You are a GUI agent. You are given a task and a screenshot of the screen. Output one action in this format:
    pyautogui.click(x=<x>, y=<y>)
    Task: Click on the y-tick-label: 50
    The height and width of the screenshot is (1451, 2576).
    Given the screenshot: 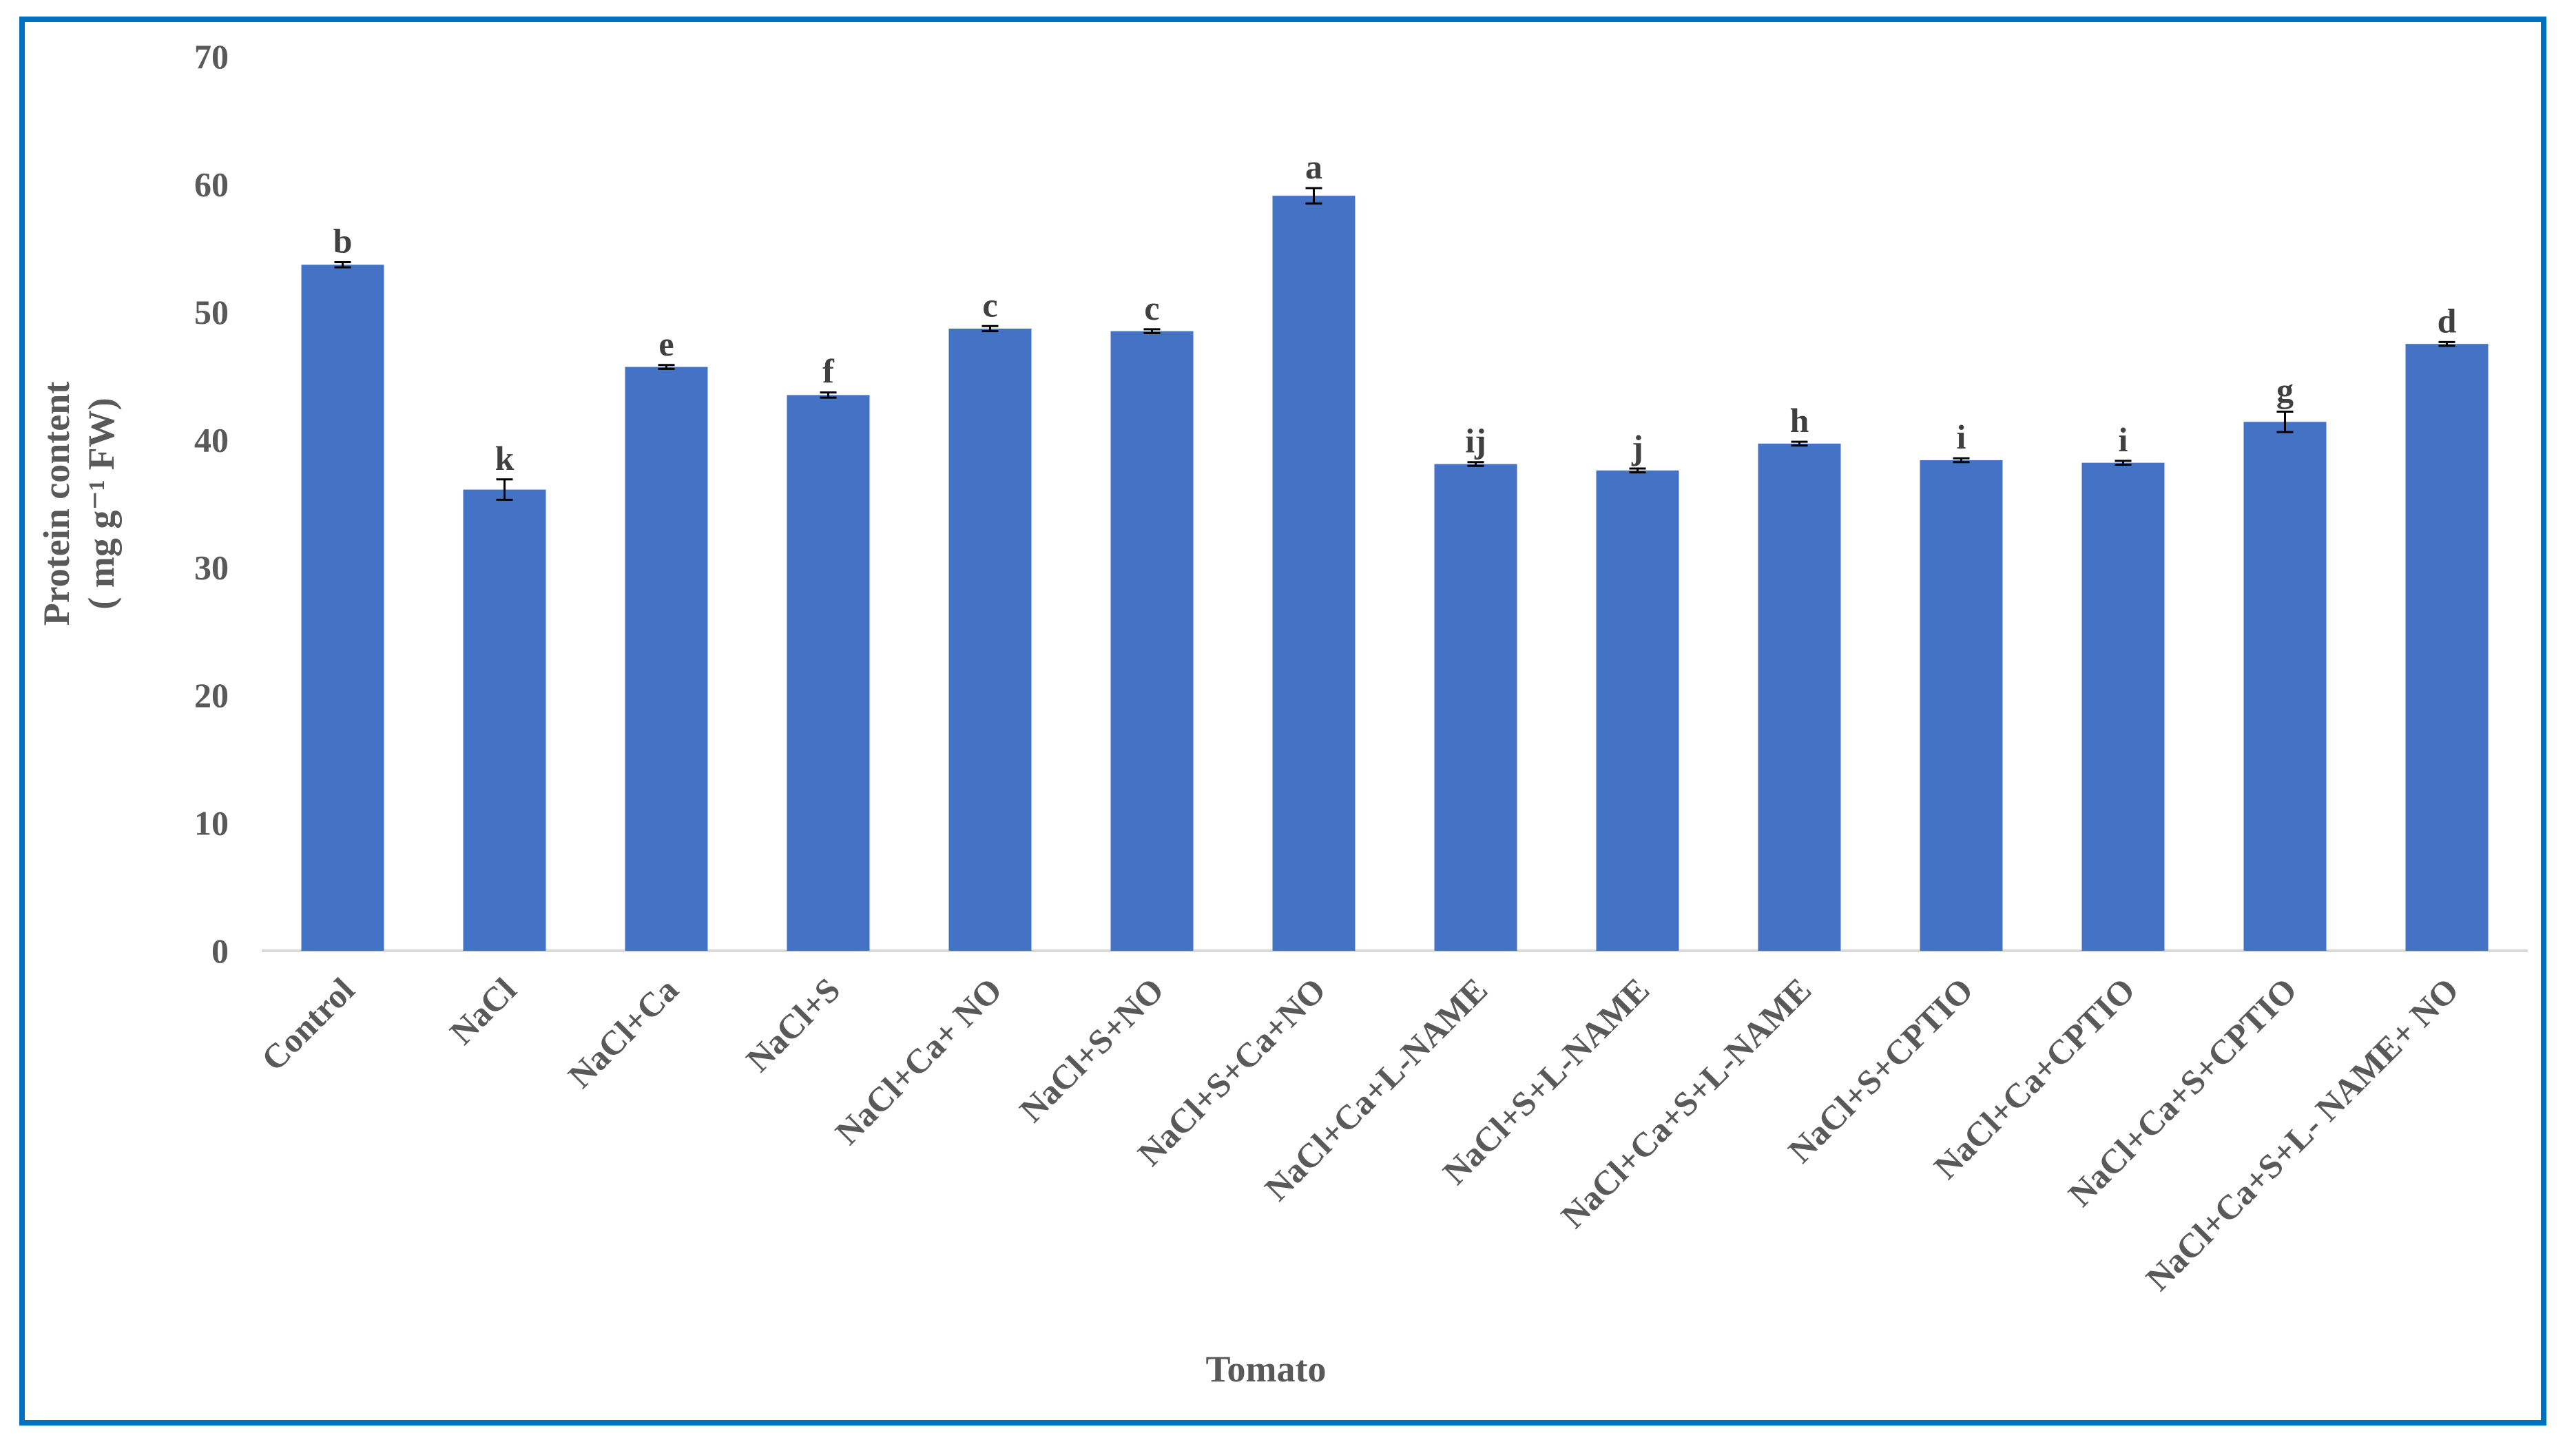 What is the action you would take?
    pyautogui.click(x=211, y=312)
    